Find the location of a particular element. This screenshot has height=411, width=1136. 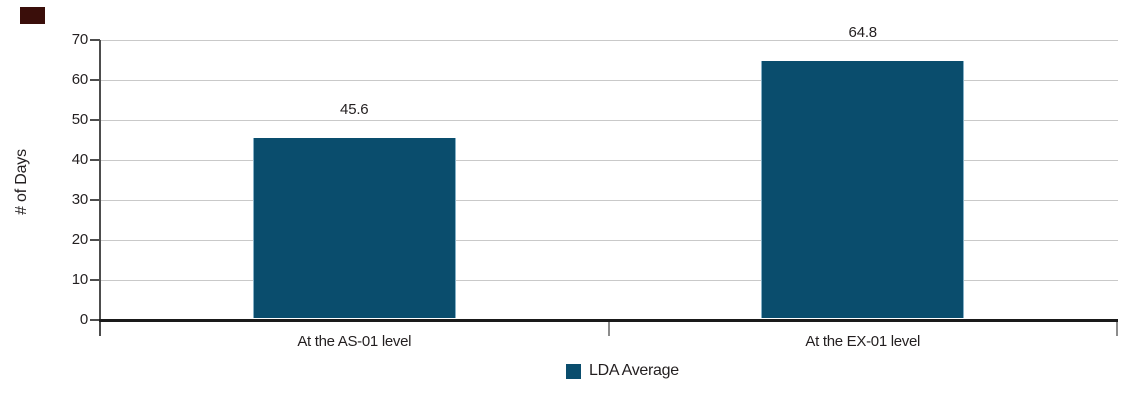

y-tick-label: 60 is located at coordinates (79, 79).